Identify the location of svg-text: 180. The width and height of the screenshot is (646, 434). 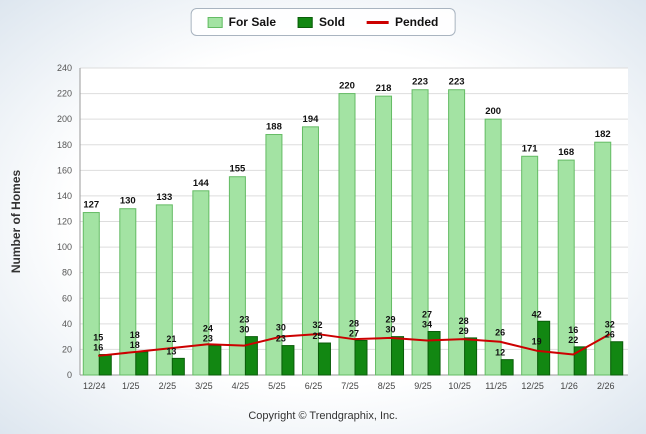
(64, 145).